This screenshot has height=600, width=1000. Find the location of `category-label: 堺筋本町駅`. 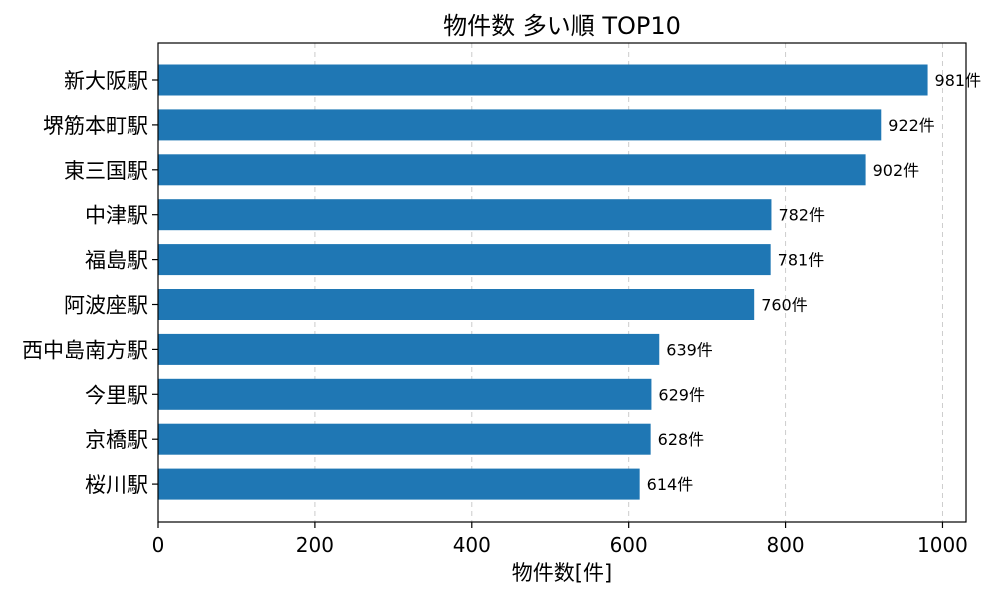

category-label: 堺筋本町駅 is located at coordinates (95, 126).